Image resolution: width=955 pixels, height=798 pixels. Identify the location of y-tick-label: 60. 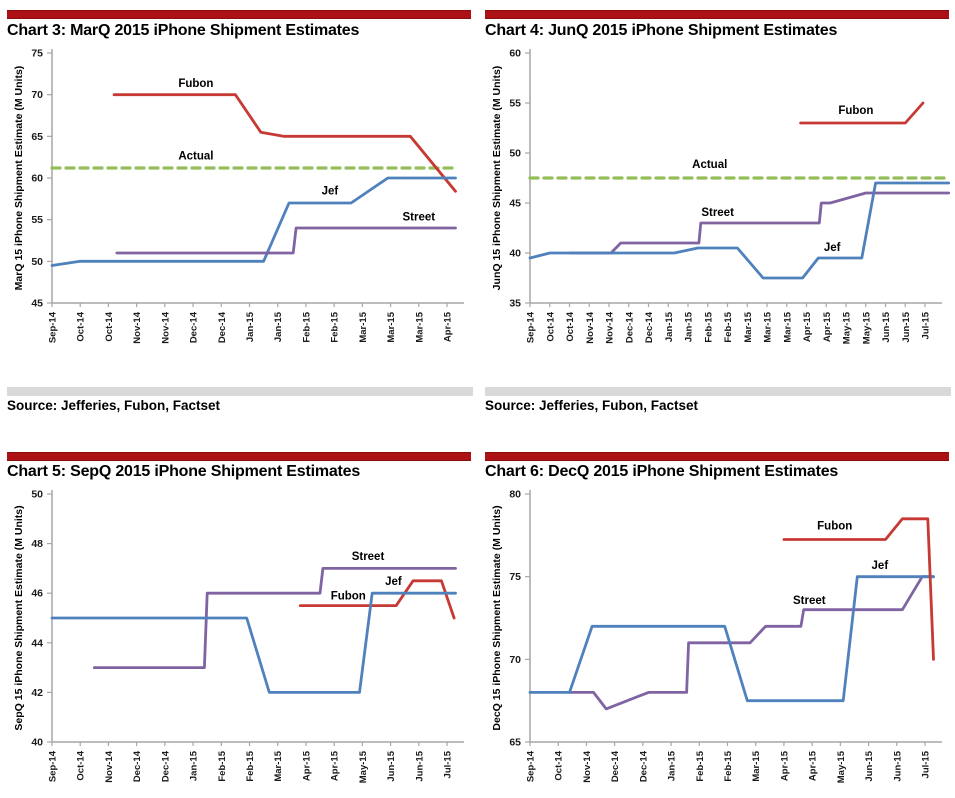
(515, 54).